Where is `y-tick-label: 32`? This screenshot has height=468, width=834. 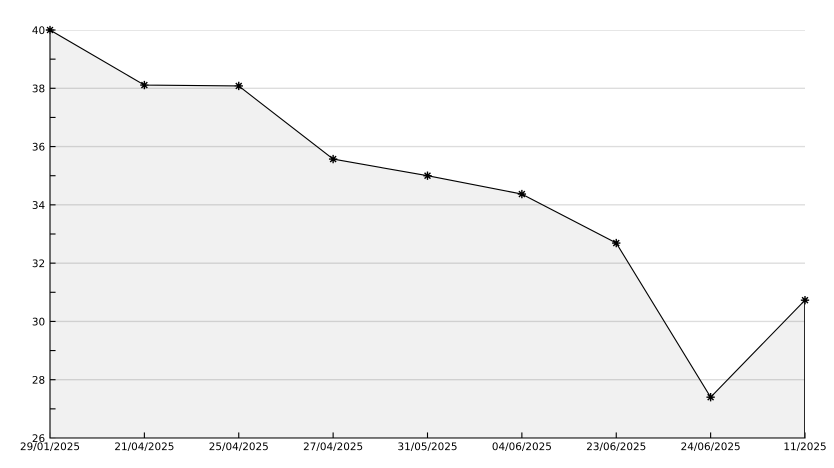
y-tick-label: 32 is located at coordinates (38, 263).